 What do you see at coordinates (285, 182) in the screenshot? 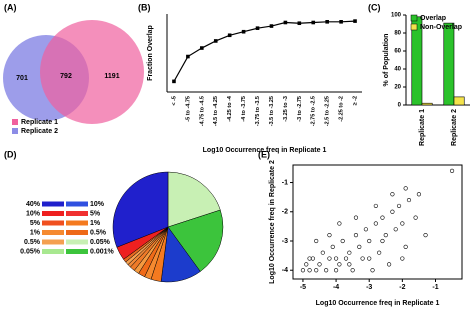
I see `y-tick-label: -1` at bounding box center [285, 182].